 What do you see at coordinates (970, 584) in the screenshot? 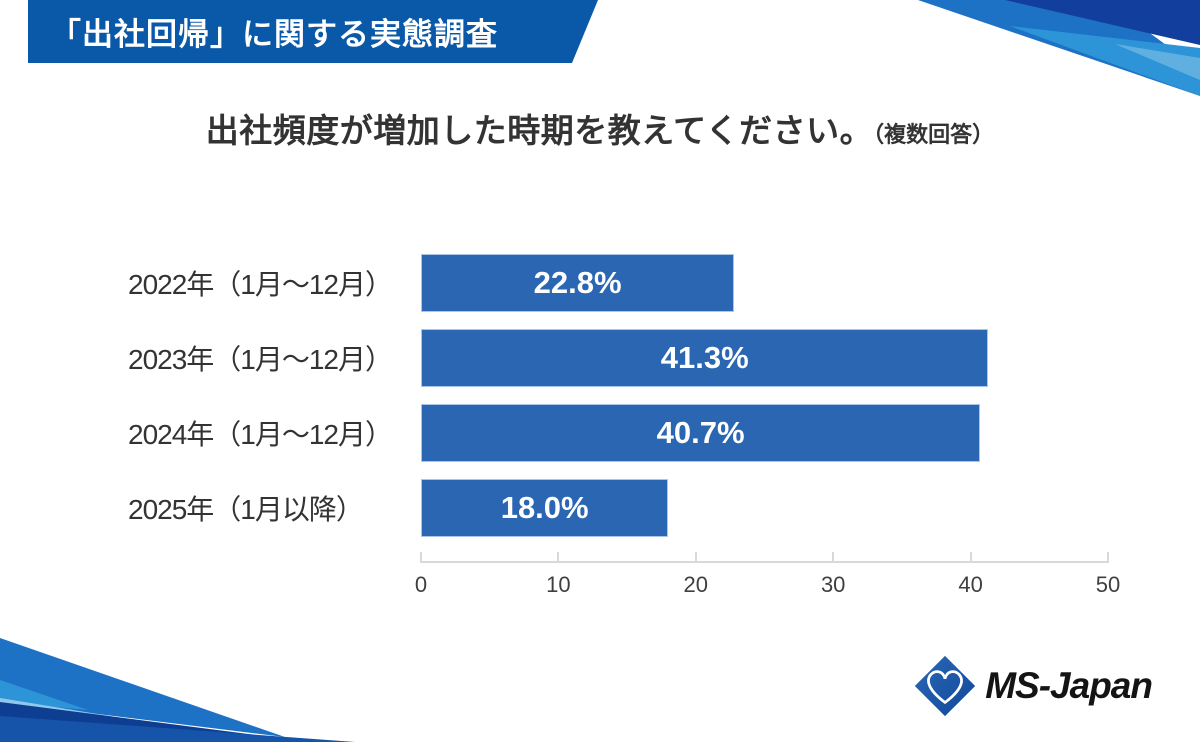
I see `axis-tick-label: 40` at bounding box center [970, 584].